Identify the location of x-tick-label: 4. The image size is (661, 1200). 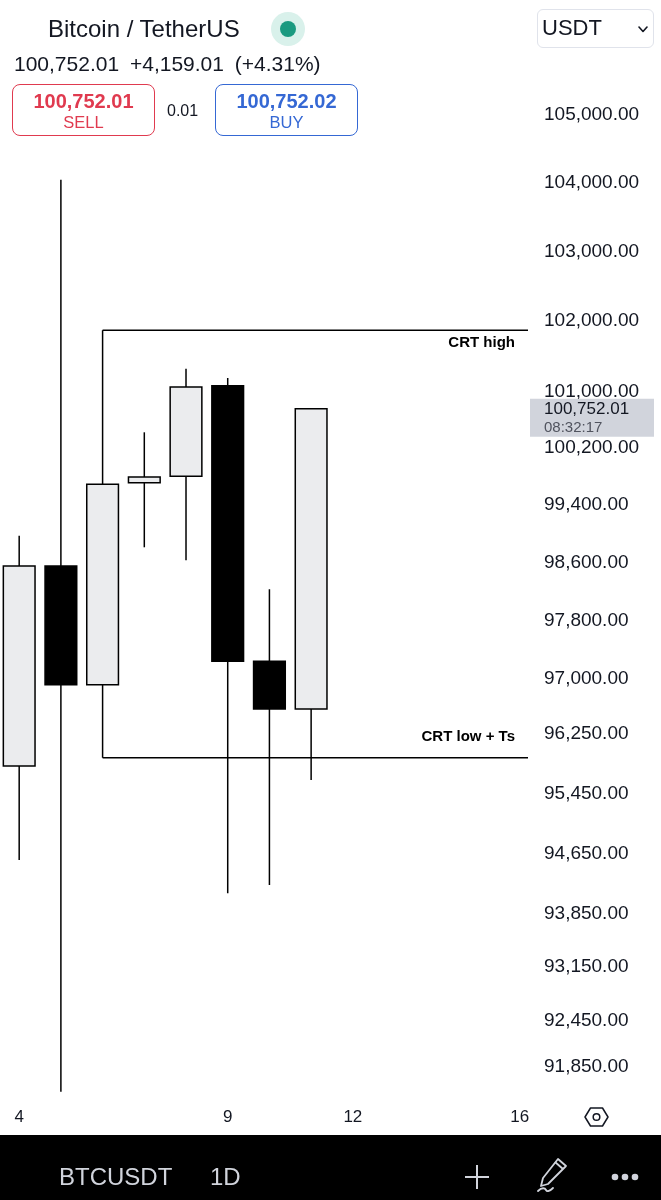
(19, 1116).